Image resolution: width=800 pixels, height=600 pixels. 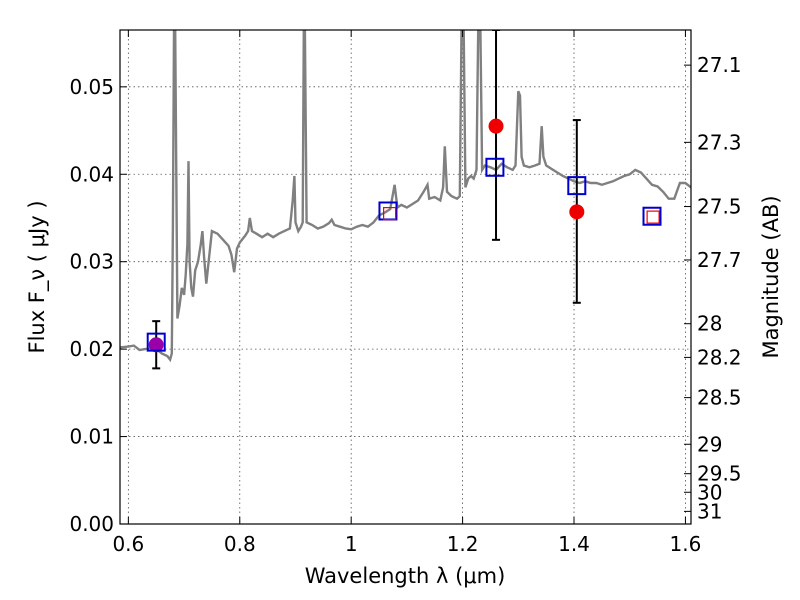 I want to click on magnitude-tick-label: 27.3, so click(x=719, y=142).